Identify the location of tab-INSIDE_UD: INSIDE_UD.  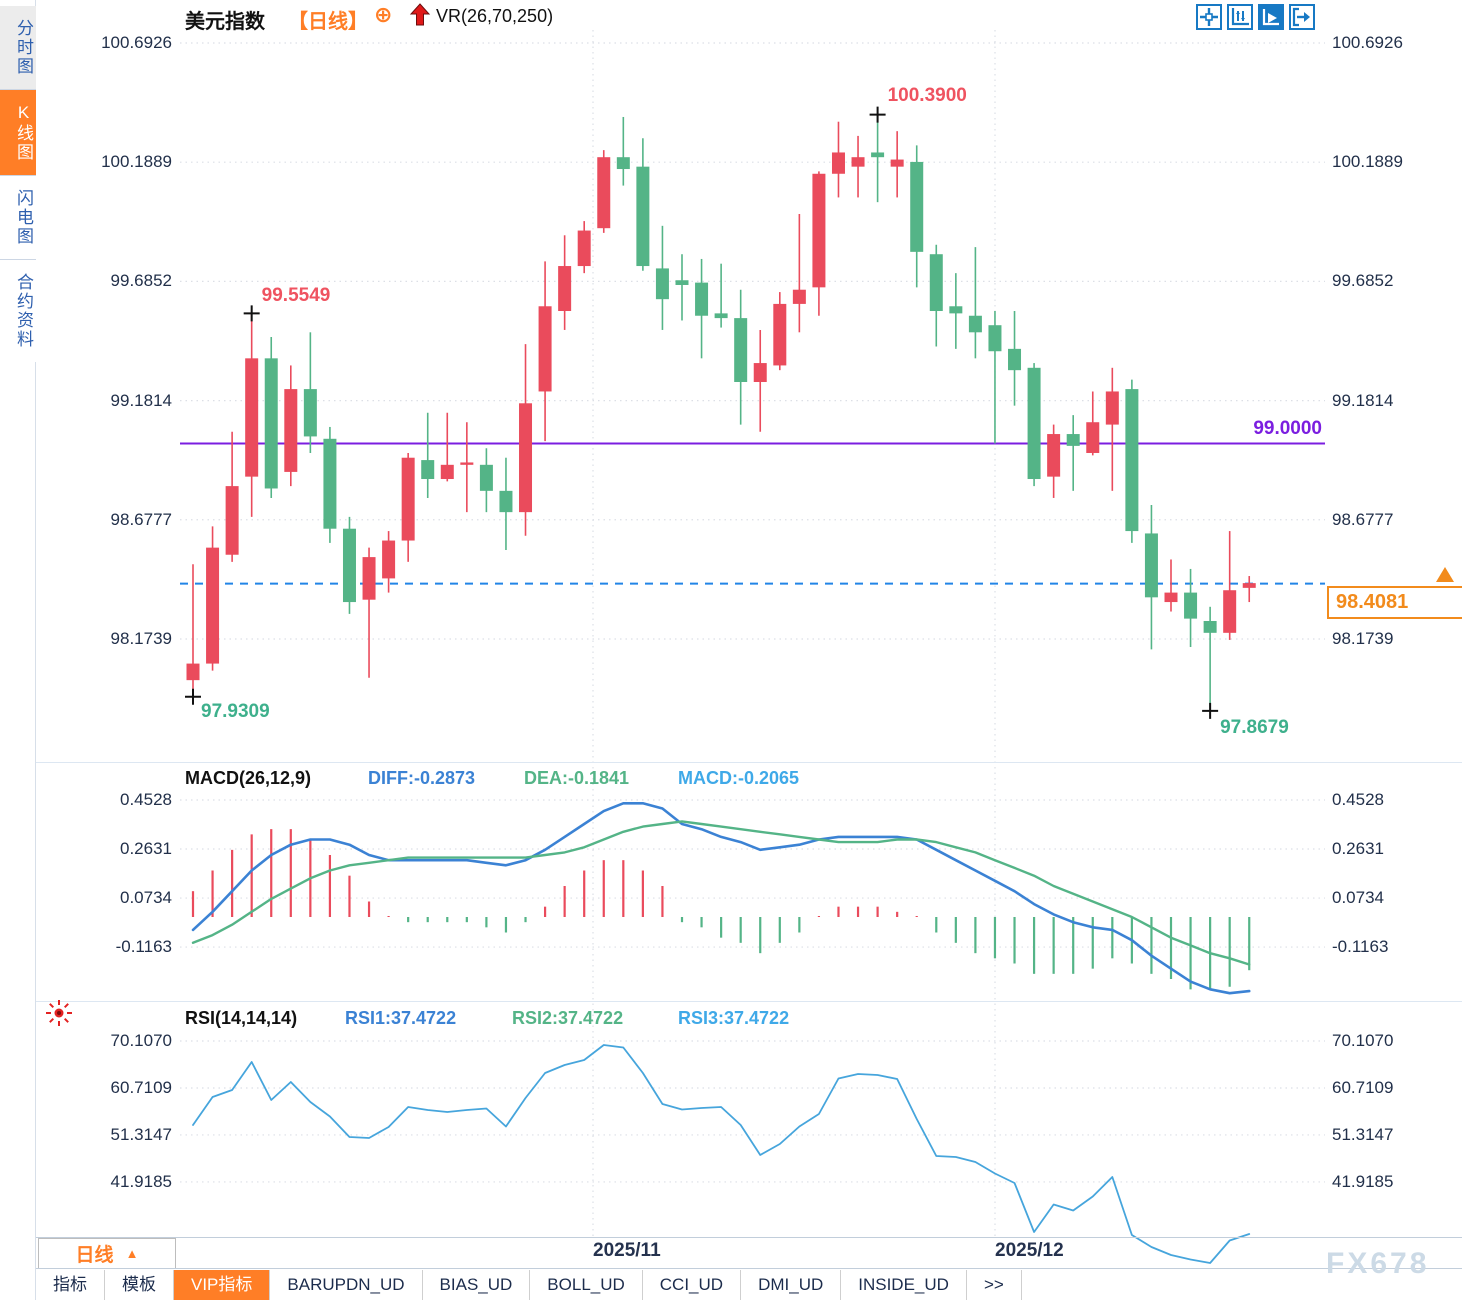
(904, 1285).